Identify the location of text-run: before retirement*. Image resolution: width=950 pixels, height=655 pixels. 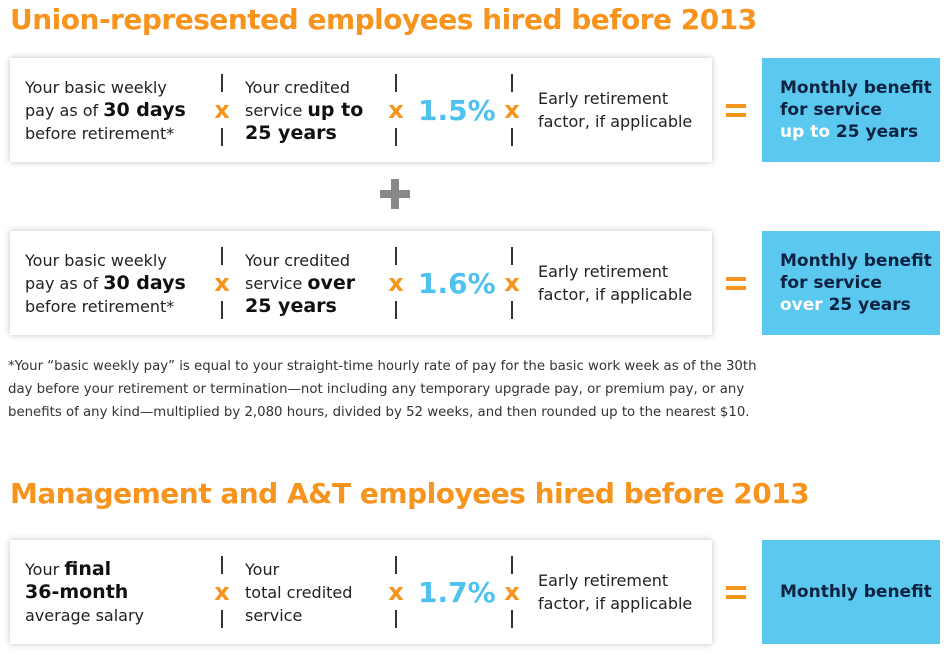
(100, 306).